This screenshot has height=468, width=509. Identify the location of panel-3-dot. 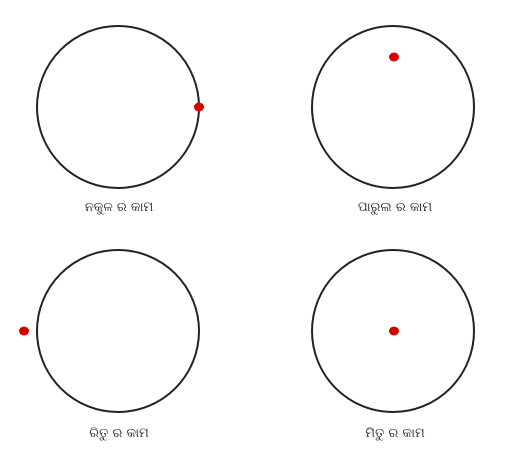
(24, 331).